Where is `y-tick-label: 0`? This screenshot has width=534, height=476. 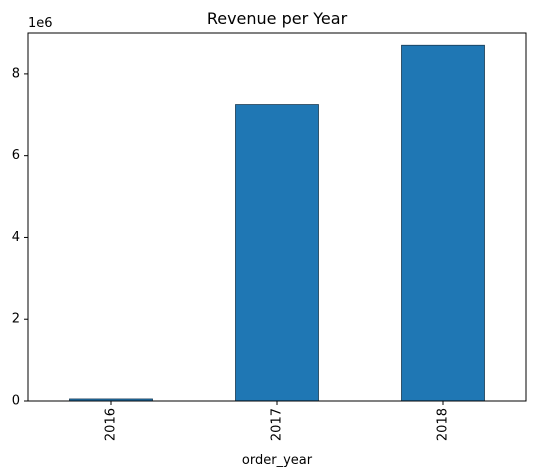 y-tick-label: 0 is located at coordinates (16, 401).